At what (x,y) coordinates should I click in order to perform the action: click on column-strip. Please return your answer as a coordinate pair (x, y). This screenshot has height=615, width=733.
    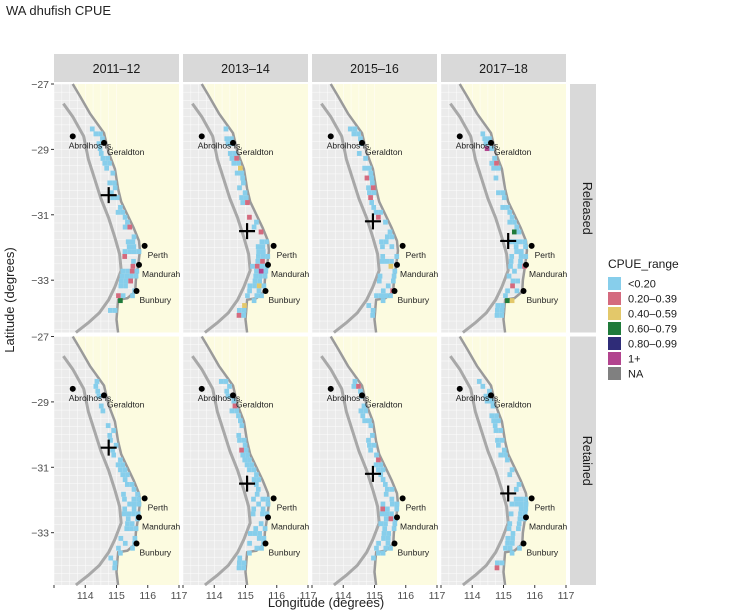
    Looking at the image, I should click on (374, 68).